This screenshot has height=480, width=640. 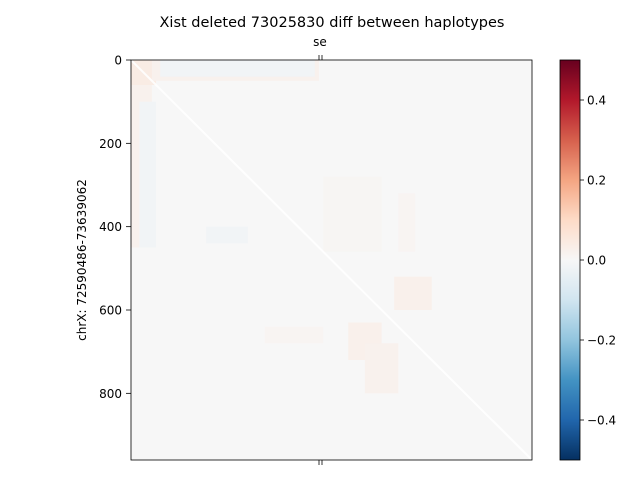 What do you see at coordinates (110, 311) in the screenshot?
I see `y-tick-label-3: 600` at bounding box center [110, 311].